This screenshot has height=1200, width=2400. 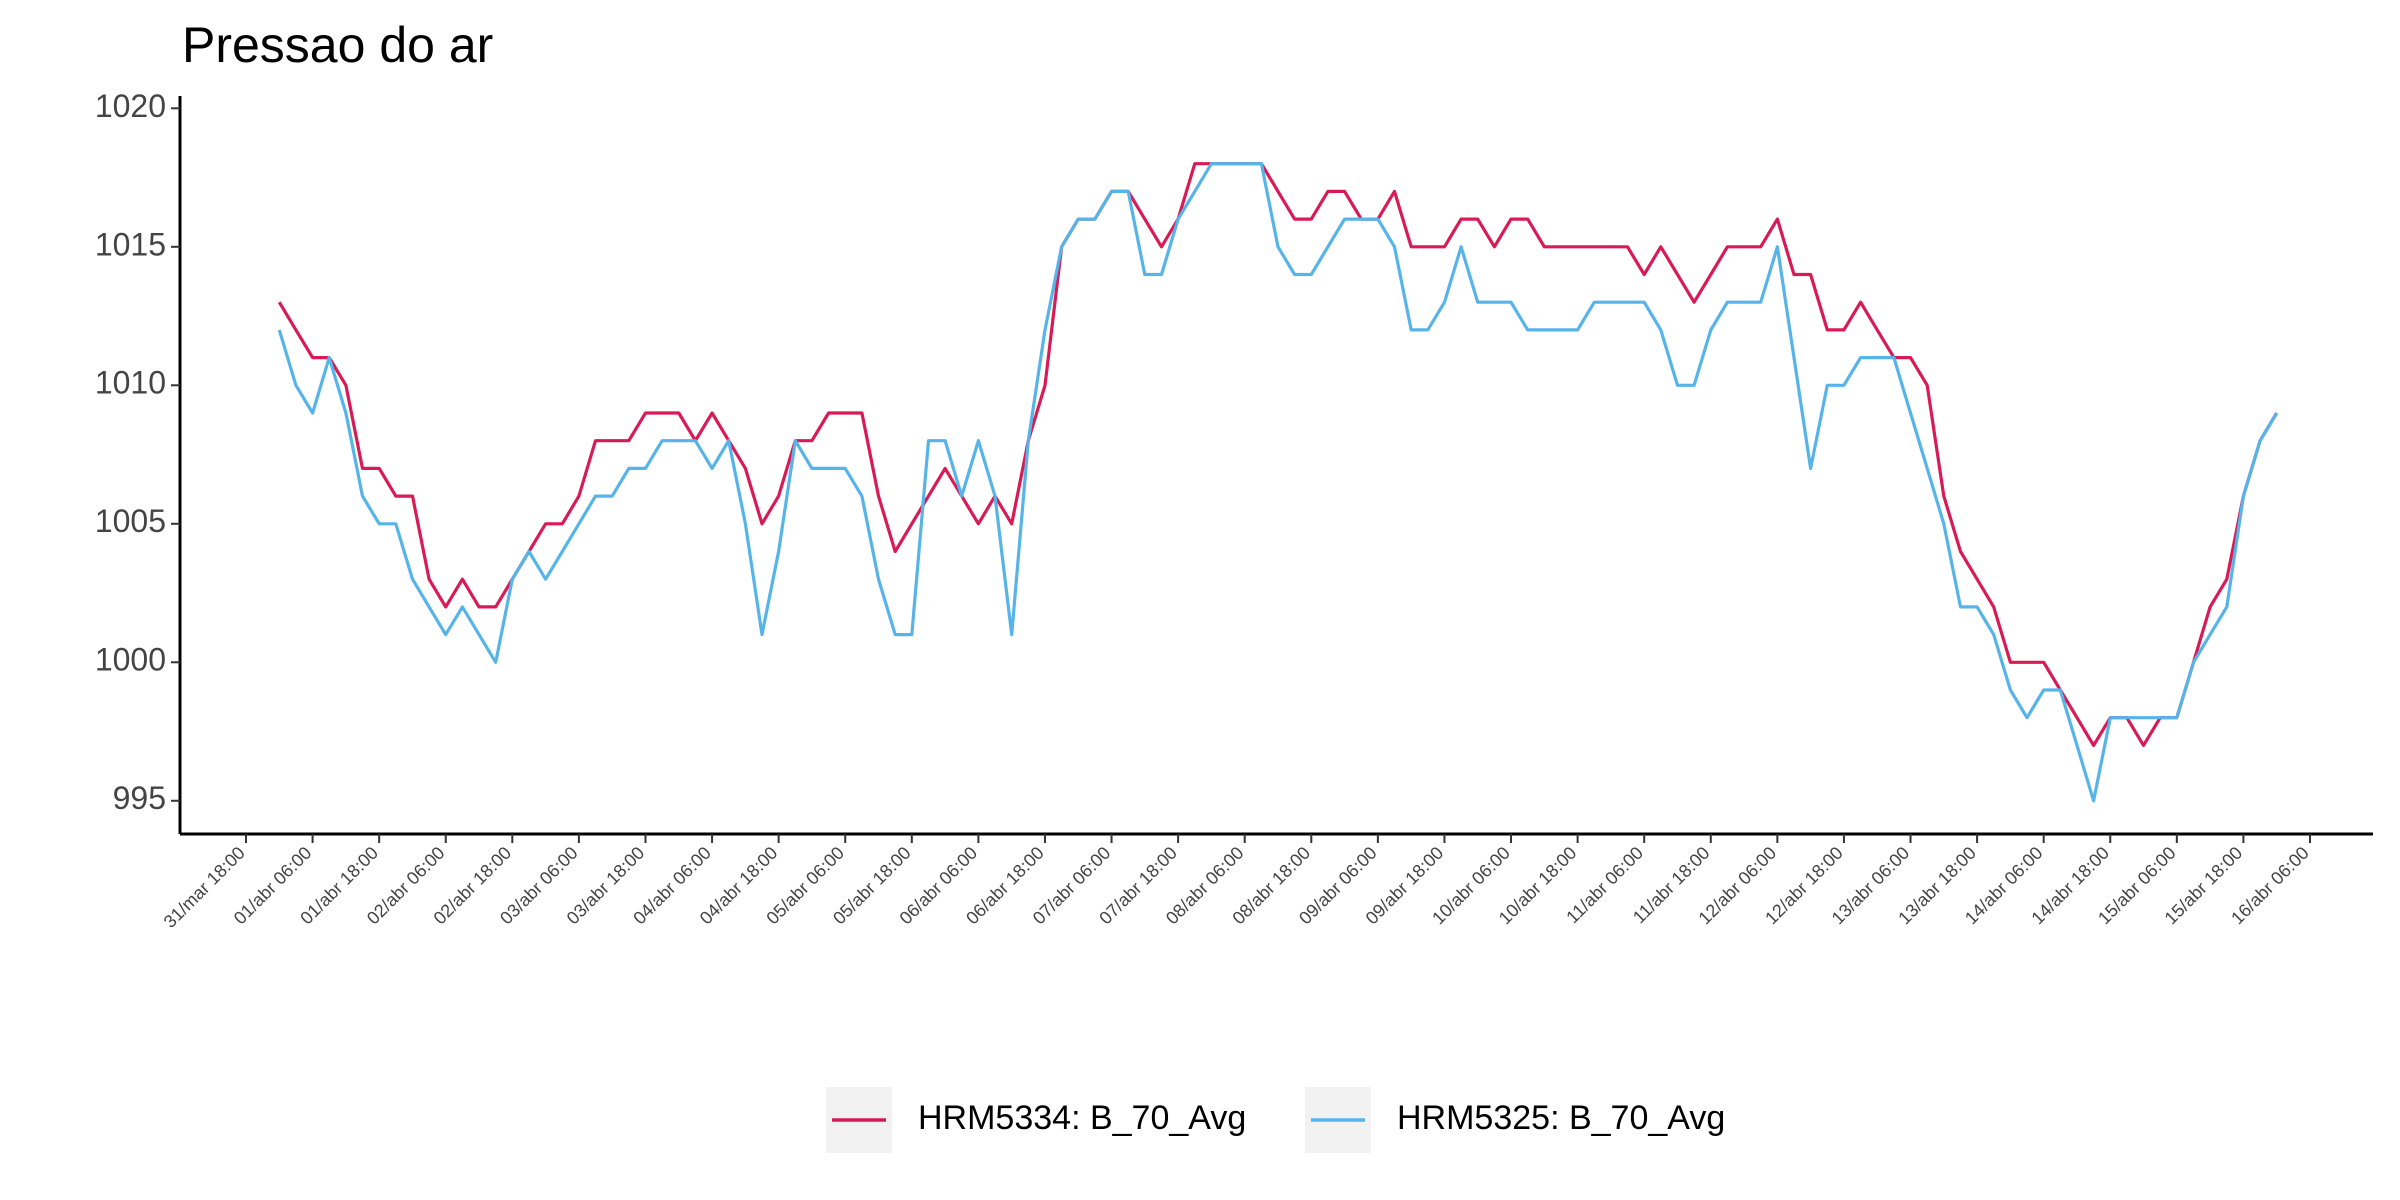 What do you see at coordinates (1561, 1118) in the screenshot?
I see `legend-label: HRM5325: B_70_Avg` at bounding box center [1561, 1118].